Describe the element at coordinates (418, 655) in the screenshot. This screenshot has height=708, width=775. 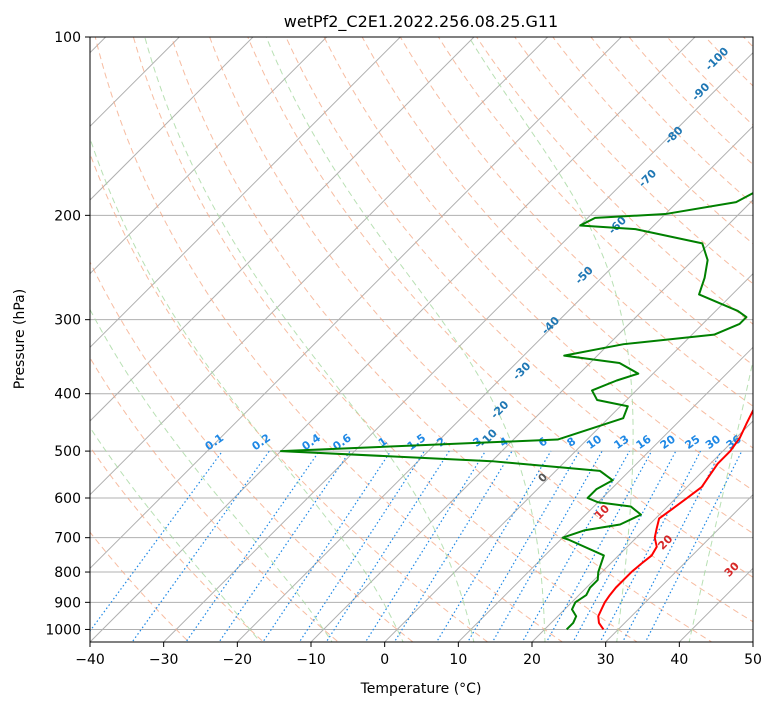
I see `x-axis-ticks: −40 −30 −20 −10 0 10 20 30 40 50` at that location.